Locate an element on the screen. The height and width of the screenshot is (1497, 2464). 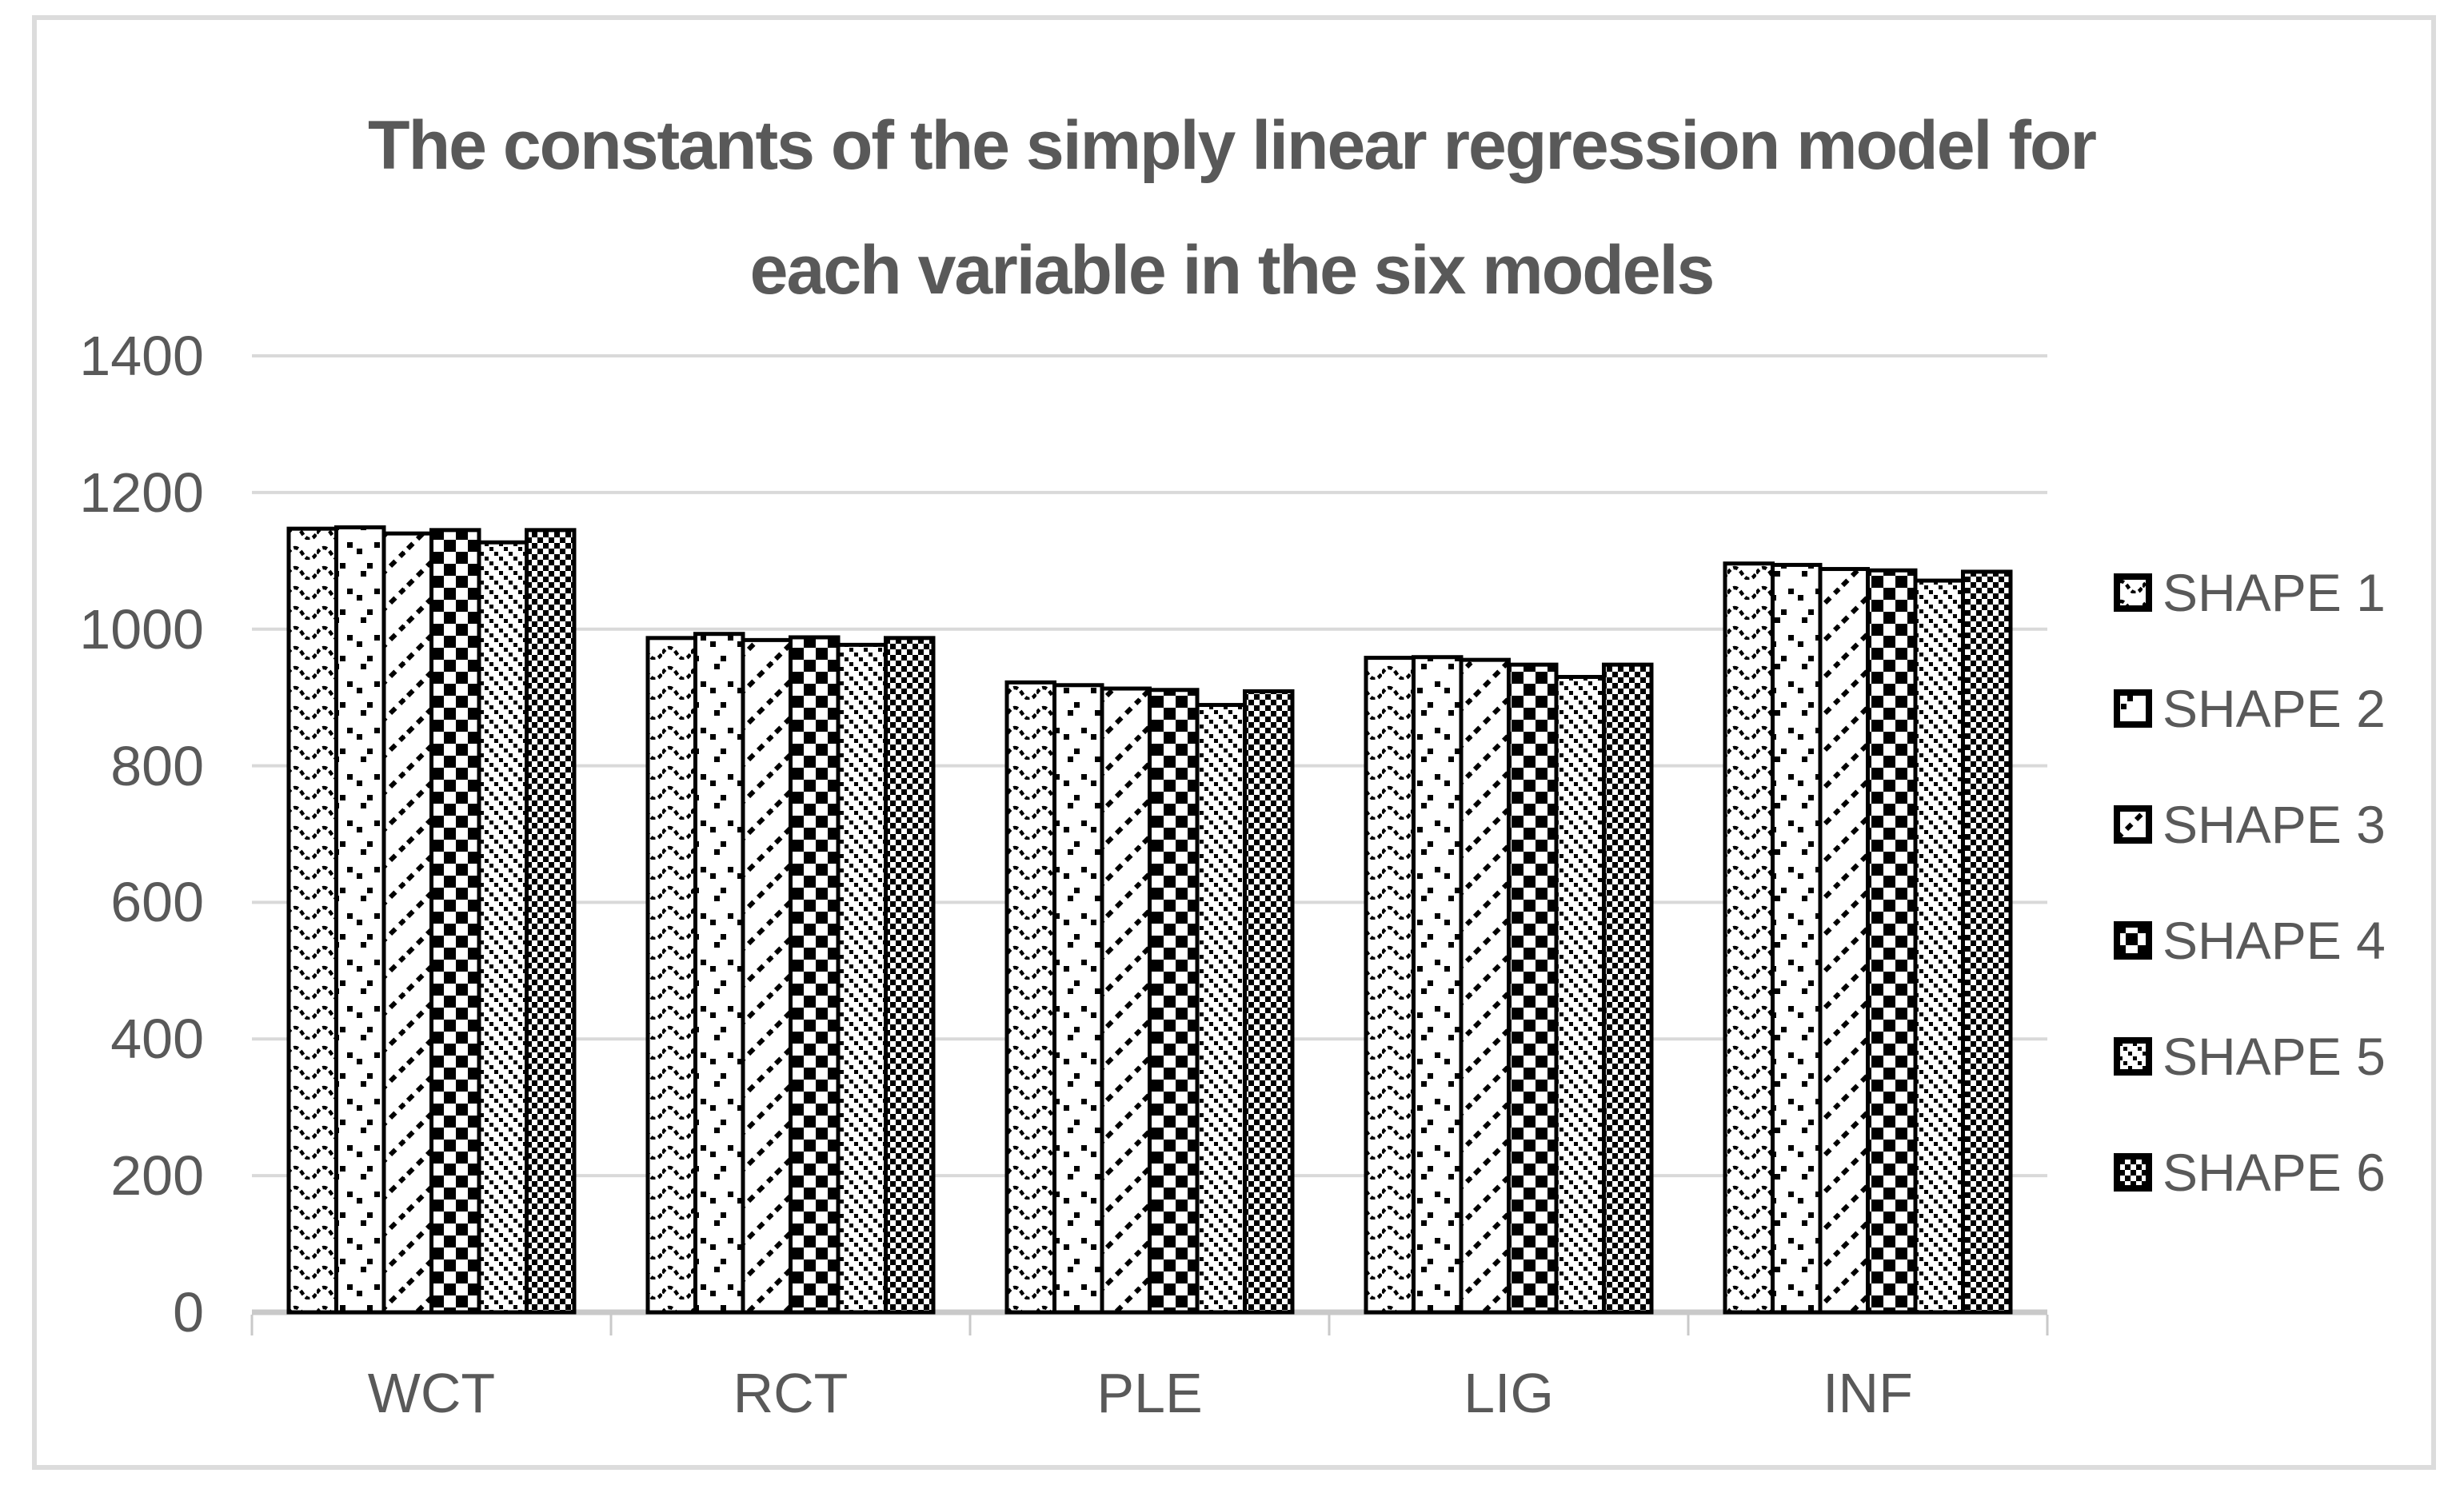
legend-swatch-small-checker is located at coordinates (2133, 1172).